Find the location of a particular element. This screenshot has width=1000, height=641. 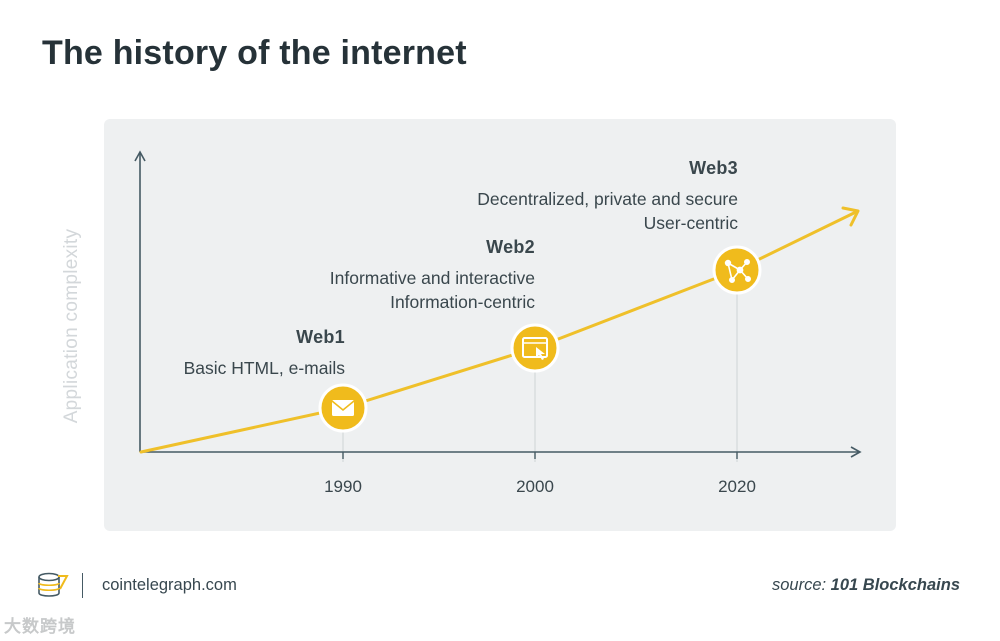

web1-node is located at coordinates (343, 408).